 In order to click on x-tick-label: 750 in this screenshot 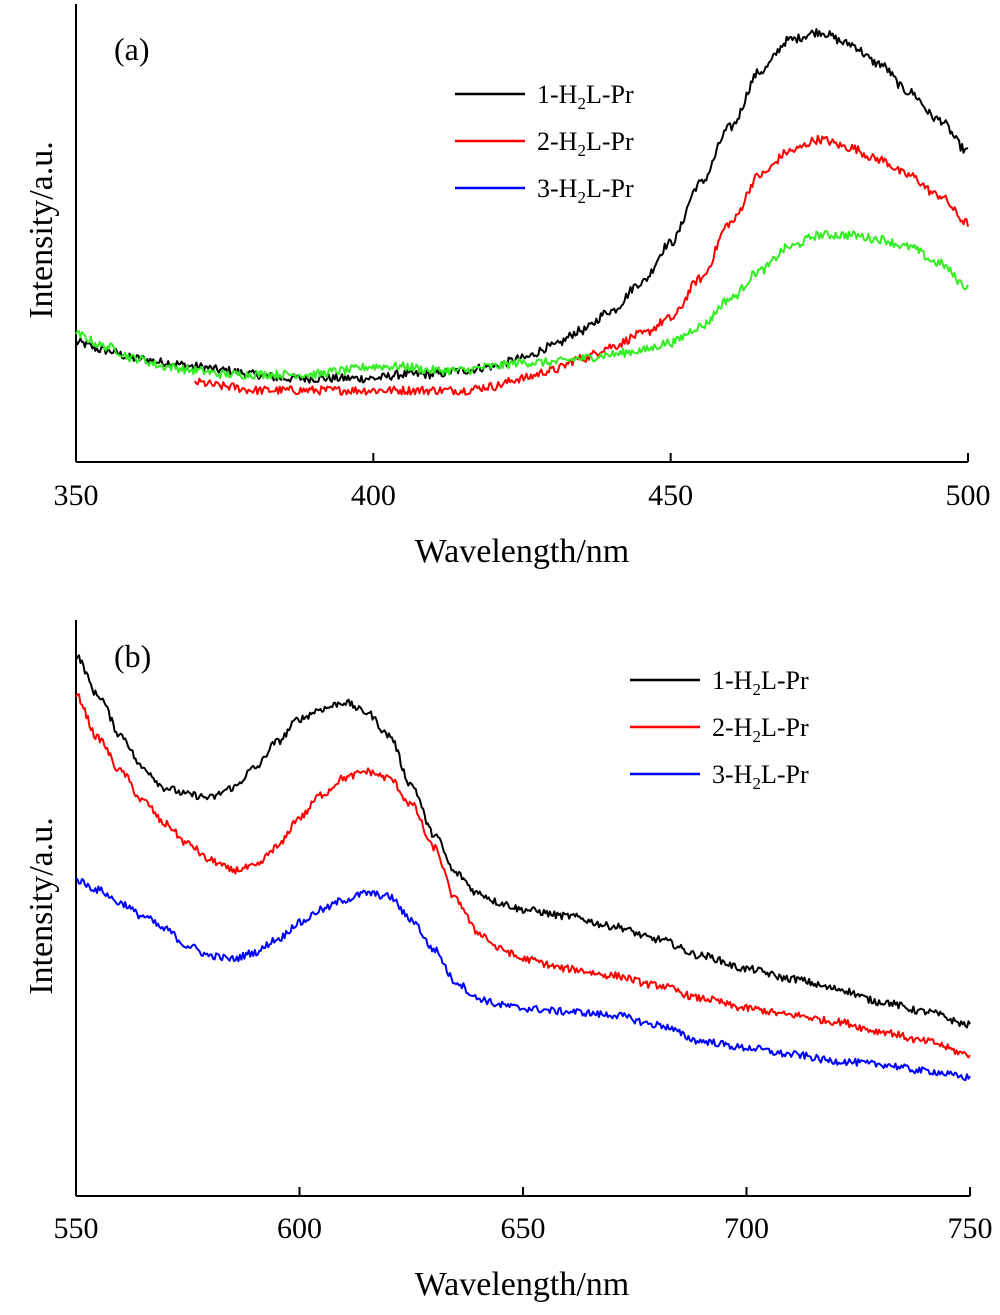, I will do `click(970, 1228)`.